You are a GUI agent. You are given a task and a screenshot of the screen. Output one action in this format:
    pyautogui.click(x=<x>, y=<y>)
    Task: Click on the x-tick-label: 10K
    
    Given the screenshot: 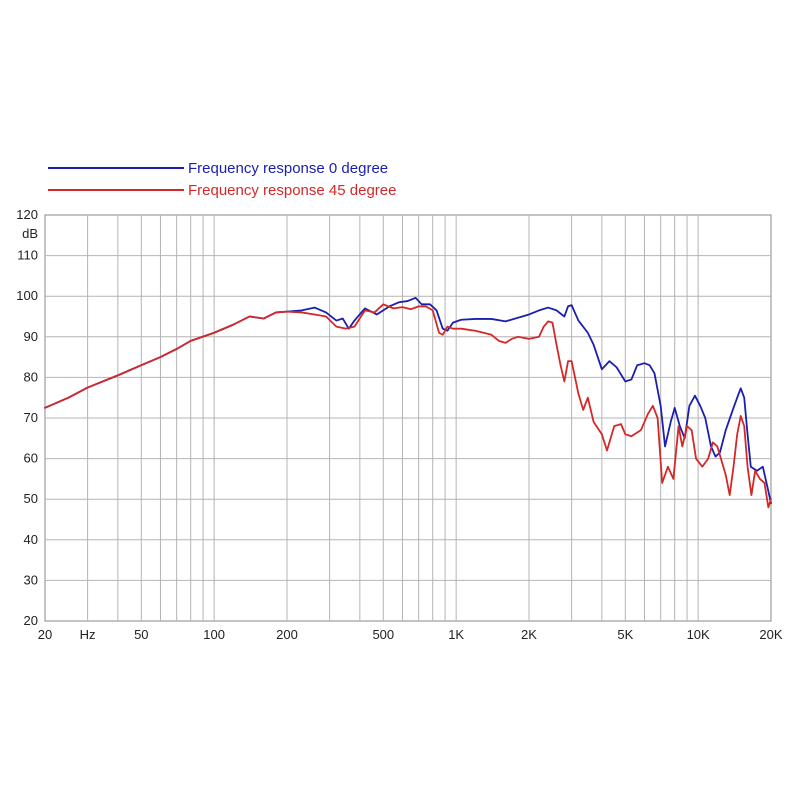 What is the action you would take?
    pyautogui.click(x=698, y=634)
    